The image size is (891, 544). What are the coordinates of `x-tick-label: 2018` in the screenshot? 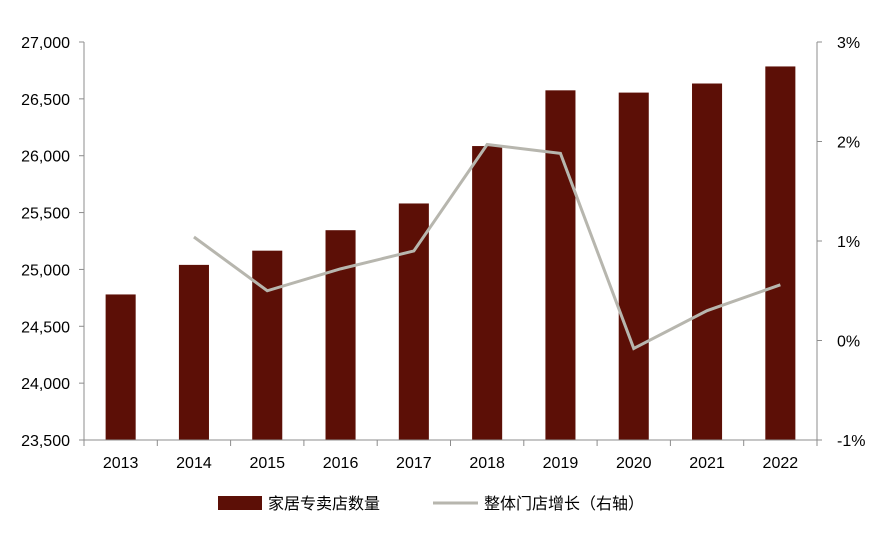 It's located at (487, 463).